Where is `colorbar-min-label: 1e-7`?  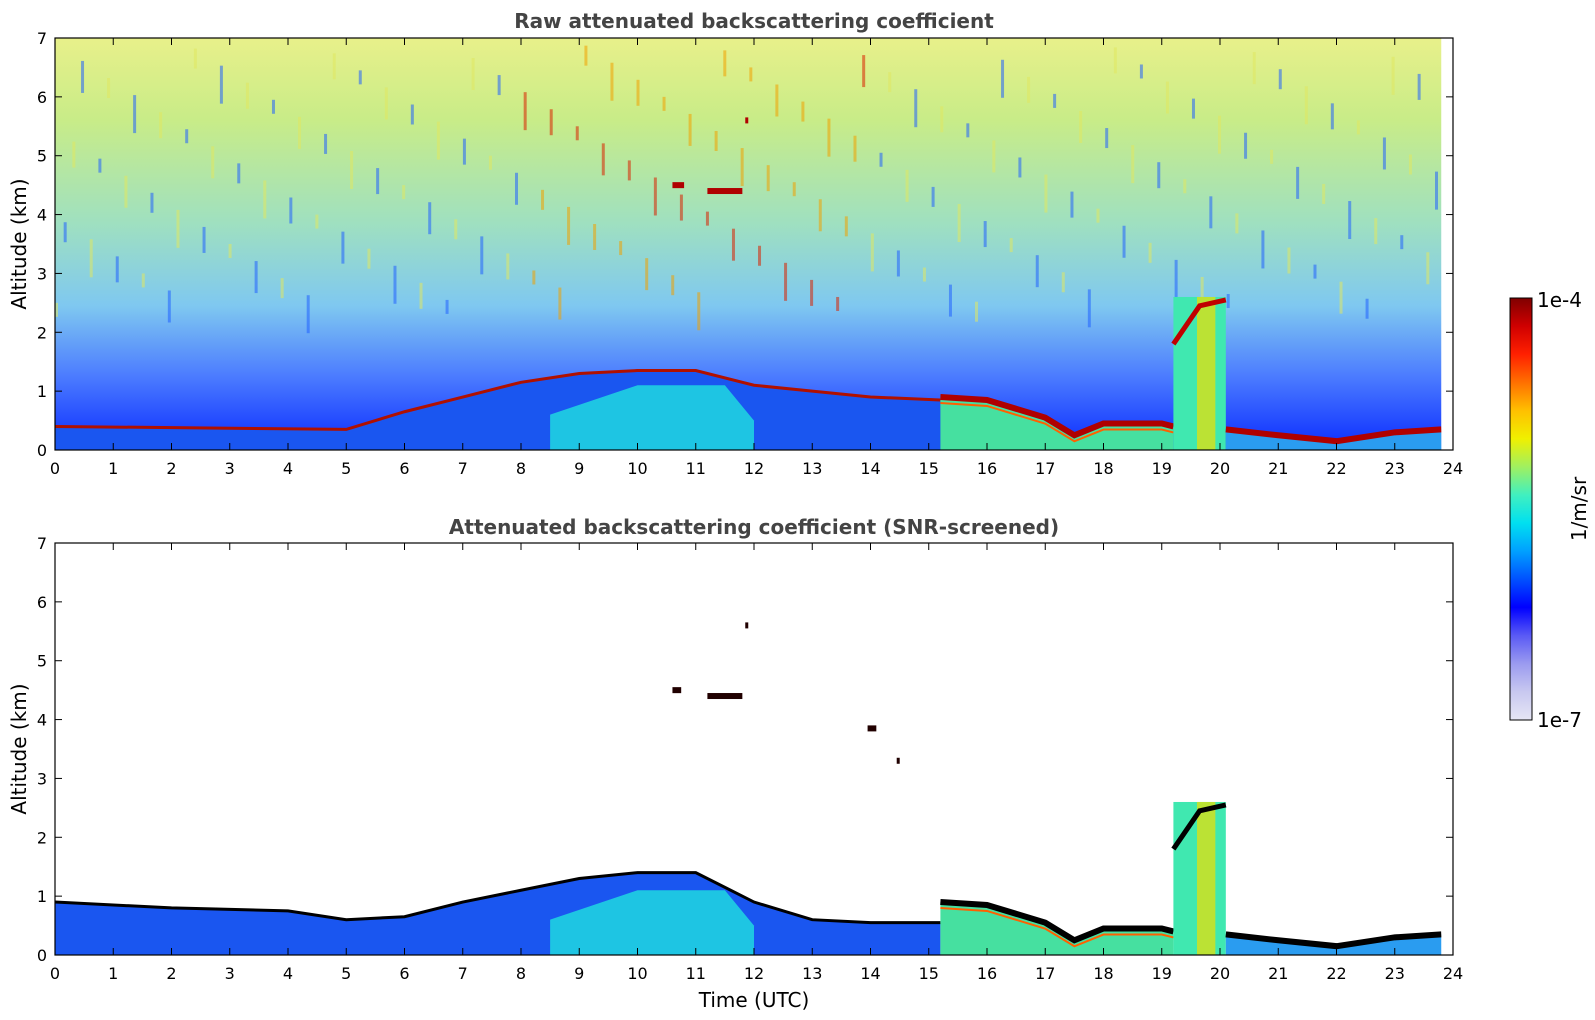
colorbar-min-label: 1e-7 is located at coordinates (1559, 720).